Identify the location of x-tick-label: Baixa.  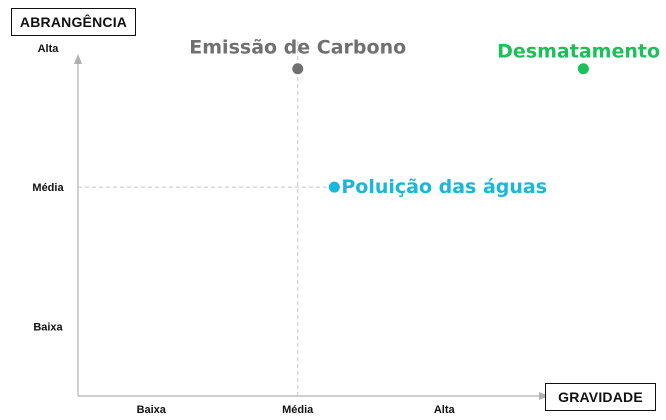
(152, 410).